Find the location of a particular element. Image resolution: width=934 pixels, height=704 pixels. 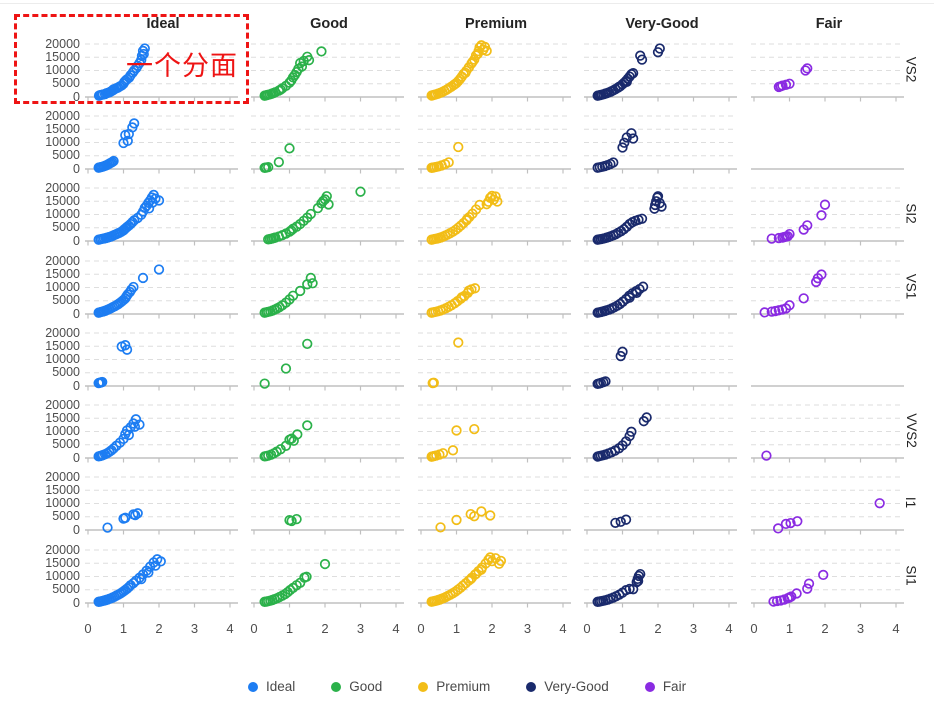

legend-item-premium: Premium is located at coordinates (454, 686).